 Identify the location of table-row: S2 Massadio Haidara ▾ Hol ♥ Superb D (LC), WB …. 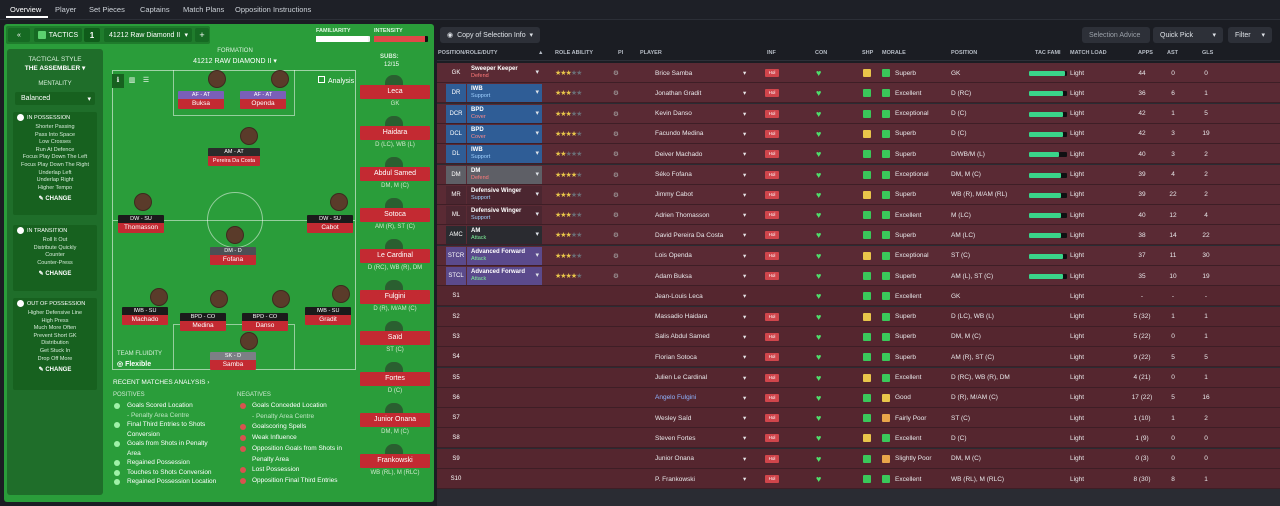
(858, 316).